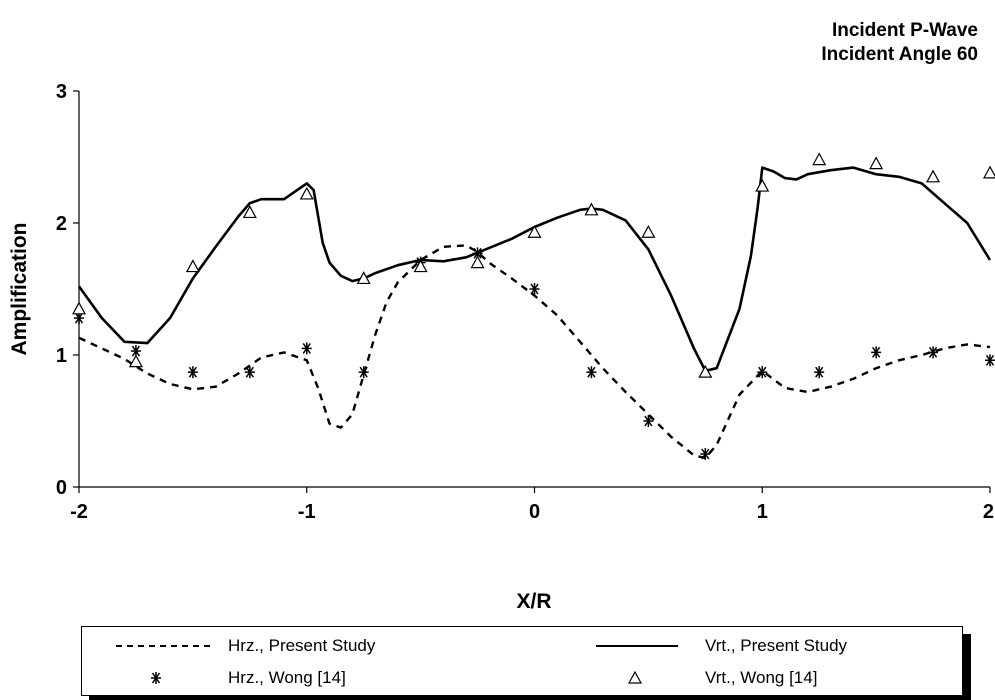 This screenshot has height=700, width=995. I want to click on x-axis-label: X/R, so click(533, 601).